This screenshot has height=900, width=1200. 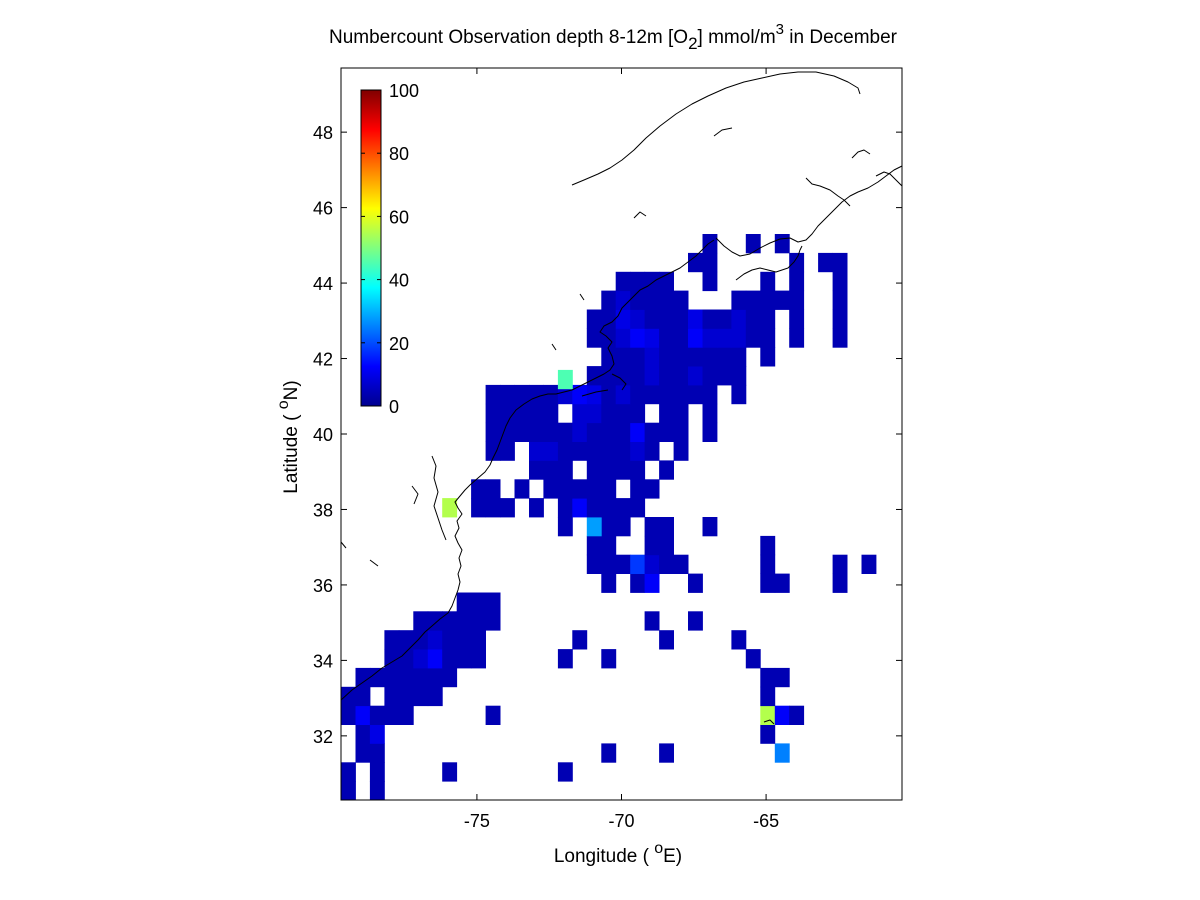 I want to click on x-tick-label: -75, so click(x=477, y=821).